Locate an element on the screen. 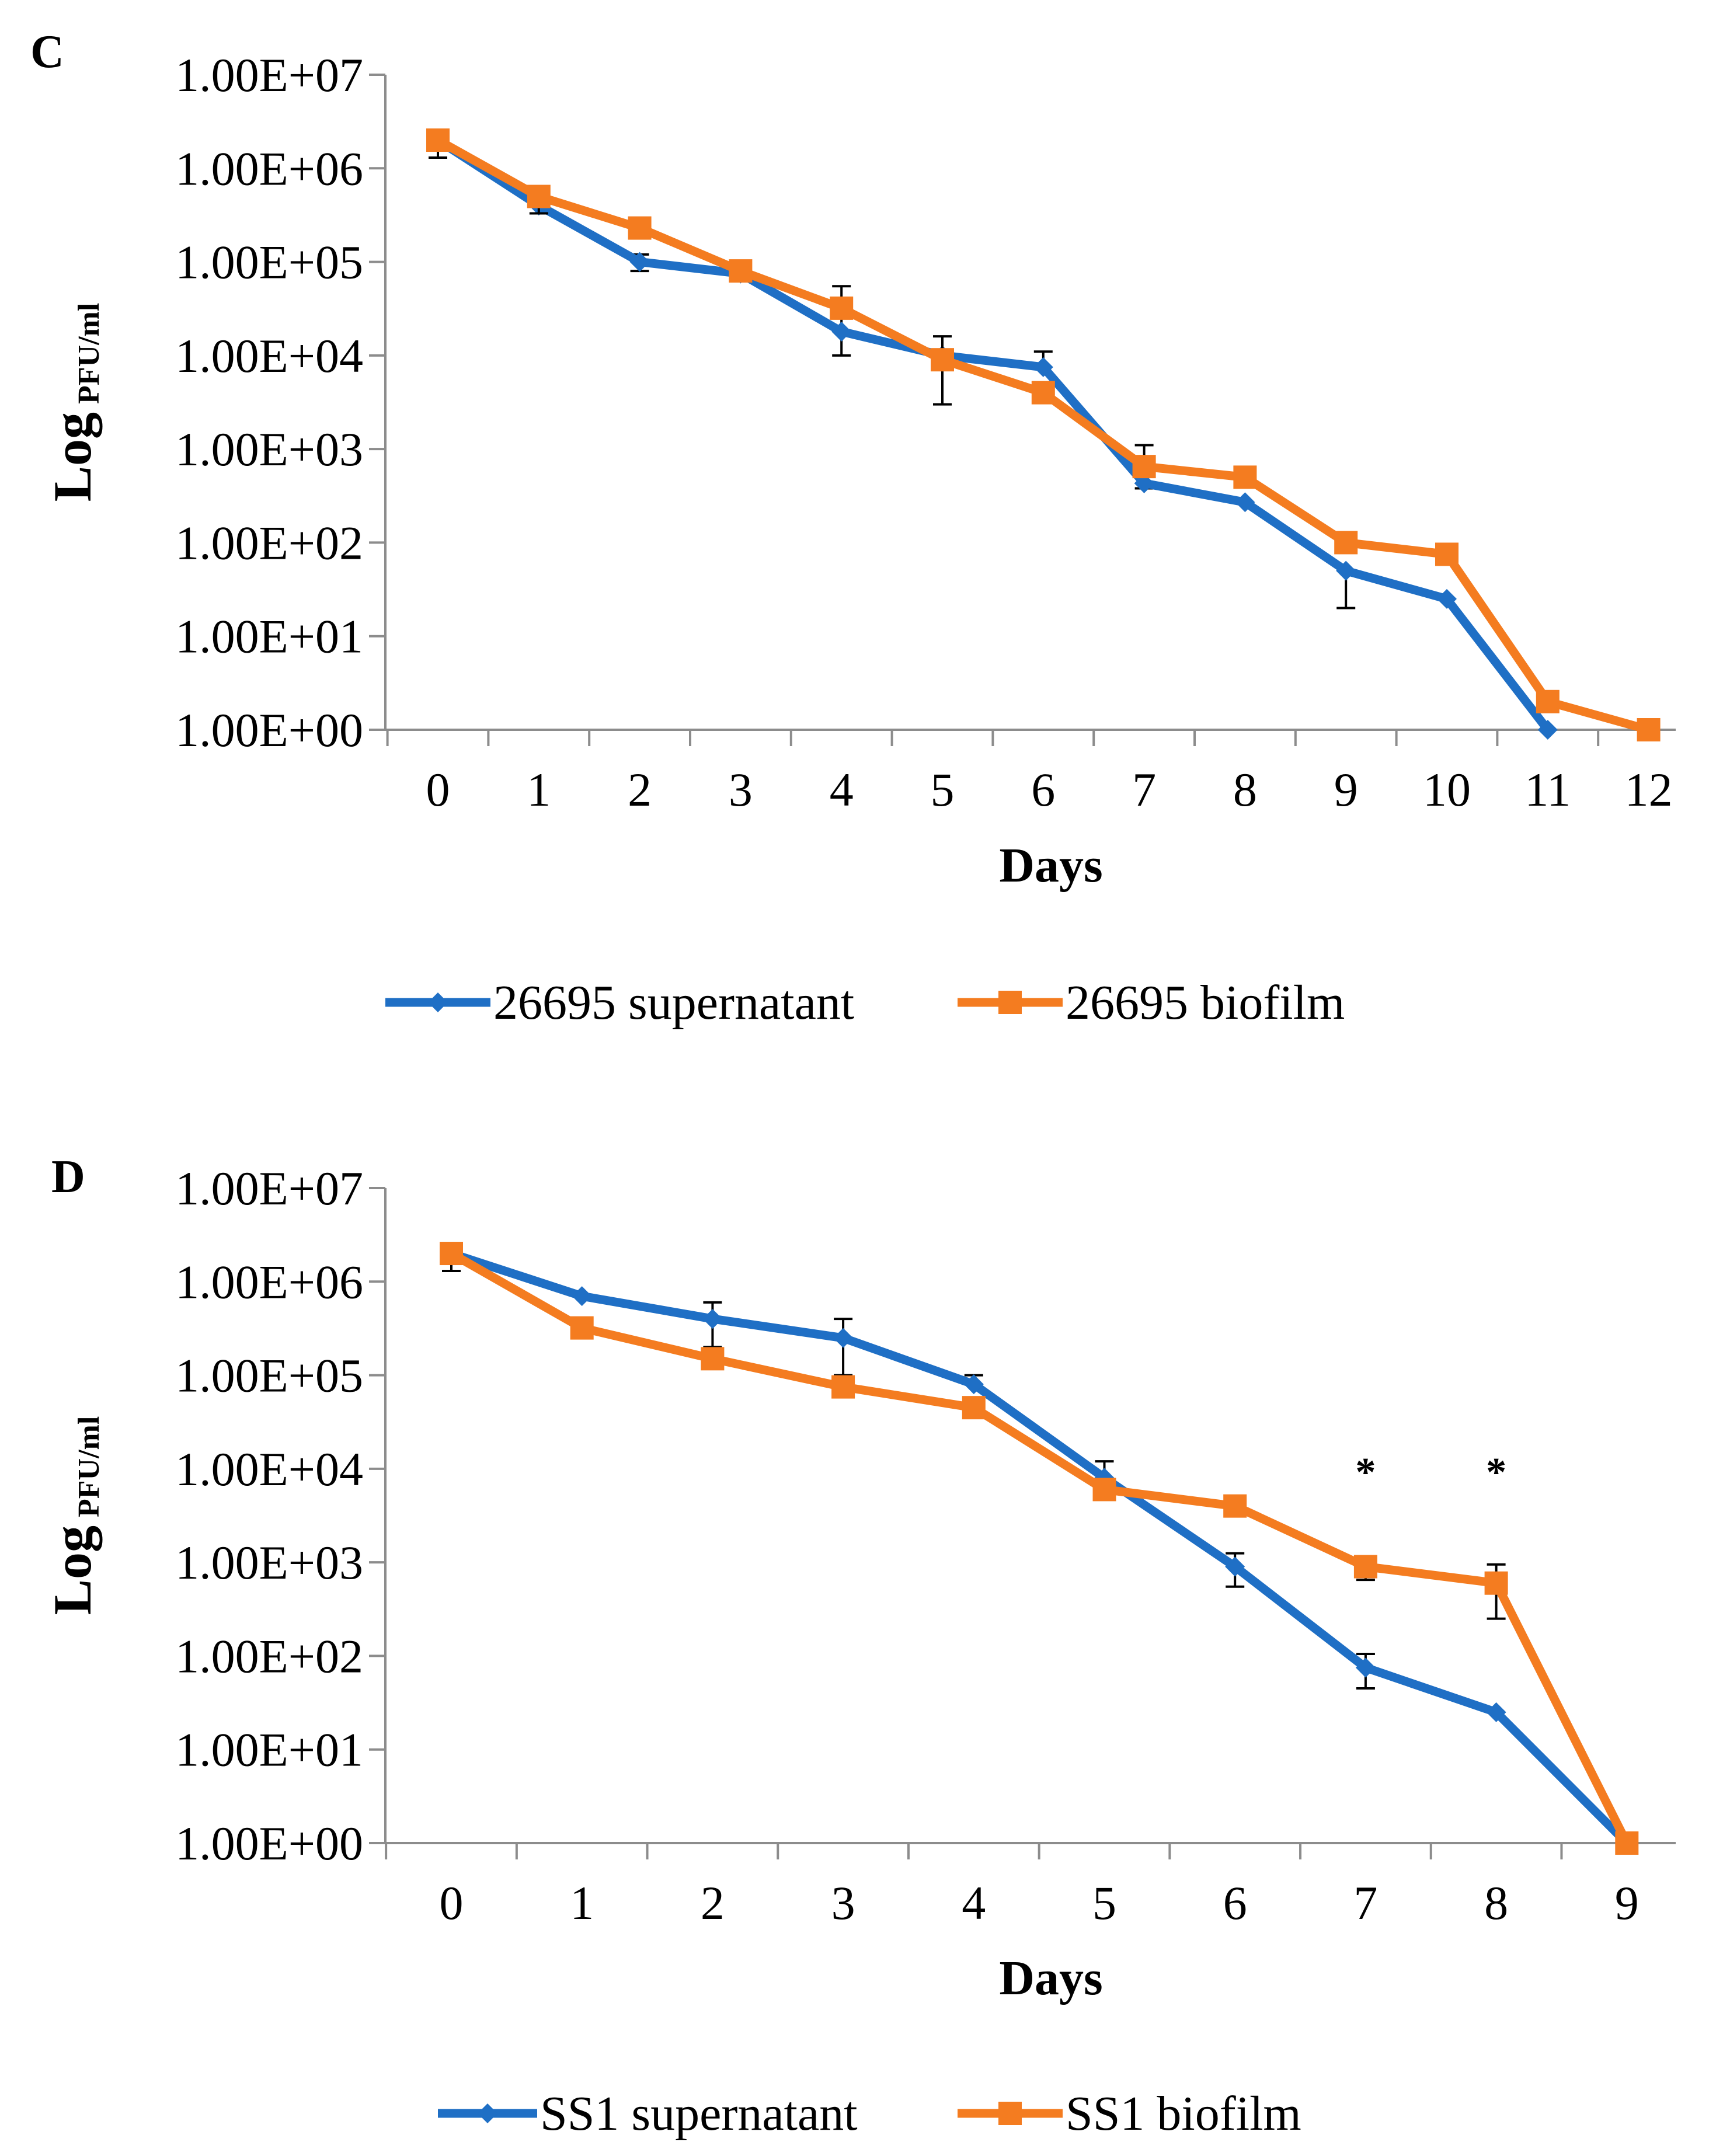 This screenshot has width=1723, height=2156. y-axis-title: Log PFU/ml is located at coordinates (74, 1515).